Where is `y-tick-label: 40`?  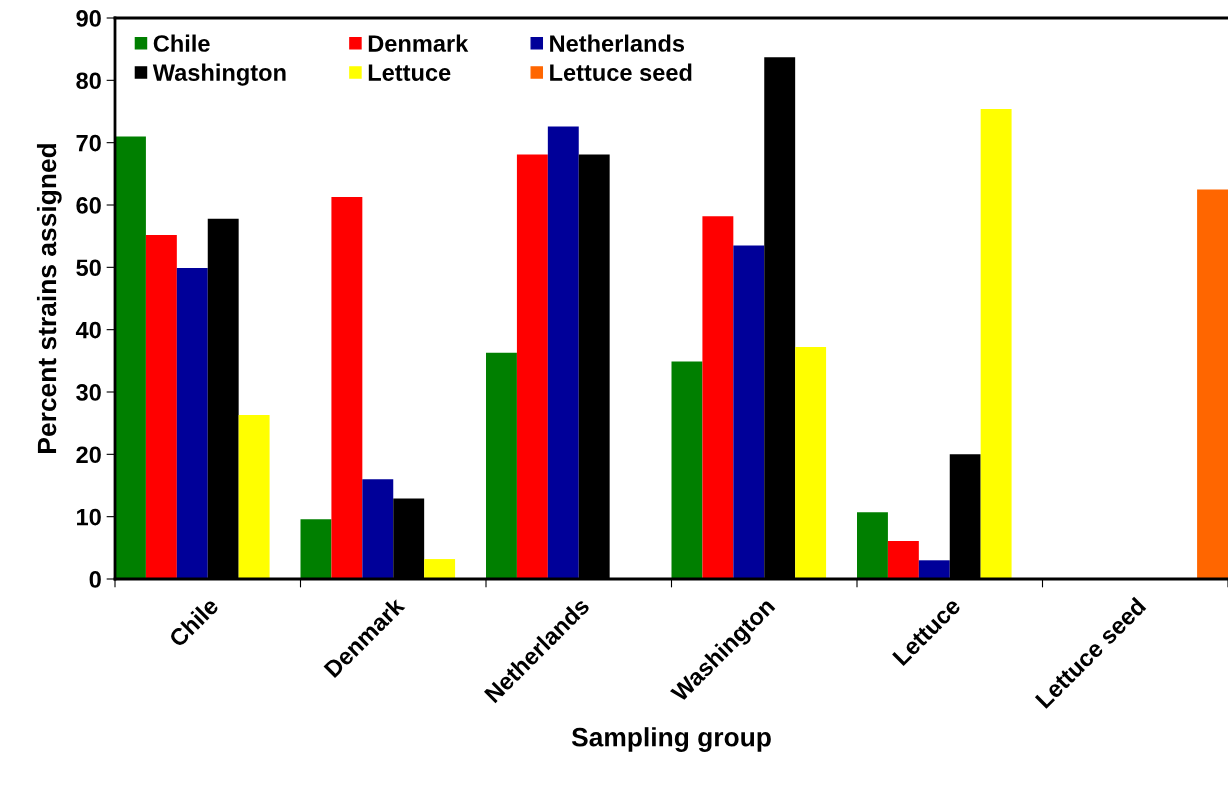 y-tick-label: 40 is located at coordinates (88, 330).